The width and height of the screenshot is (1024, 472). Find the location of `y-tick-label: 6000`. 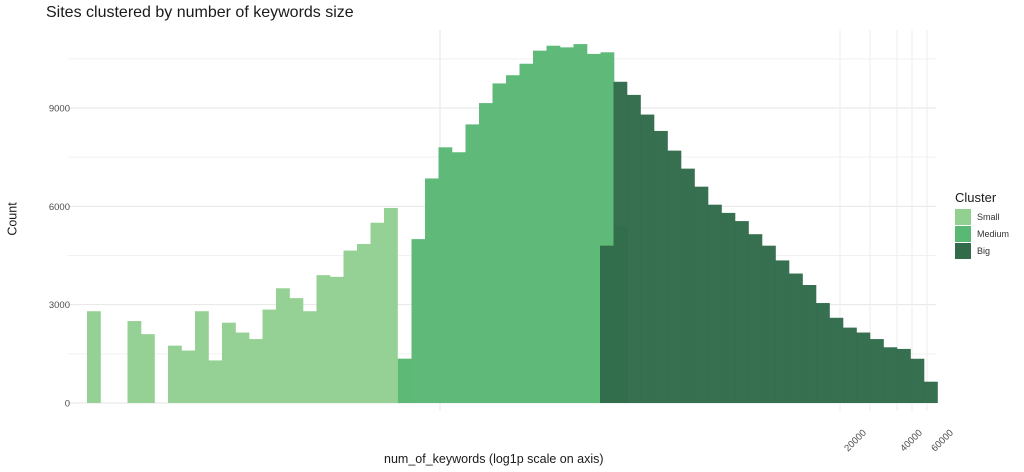

y-tick-label: 6000 is located at coordinates (59, 207).